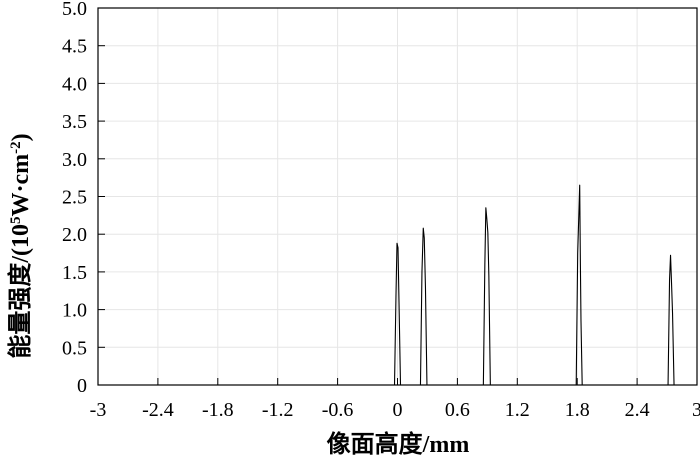  What do you see at coordinates (74, 311) in the screenshot?
I see `y-tick-label-2: 1.0` at bounding box center [74, 311].